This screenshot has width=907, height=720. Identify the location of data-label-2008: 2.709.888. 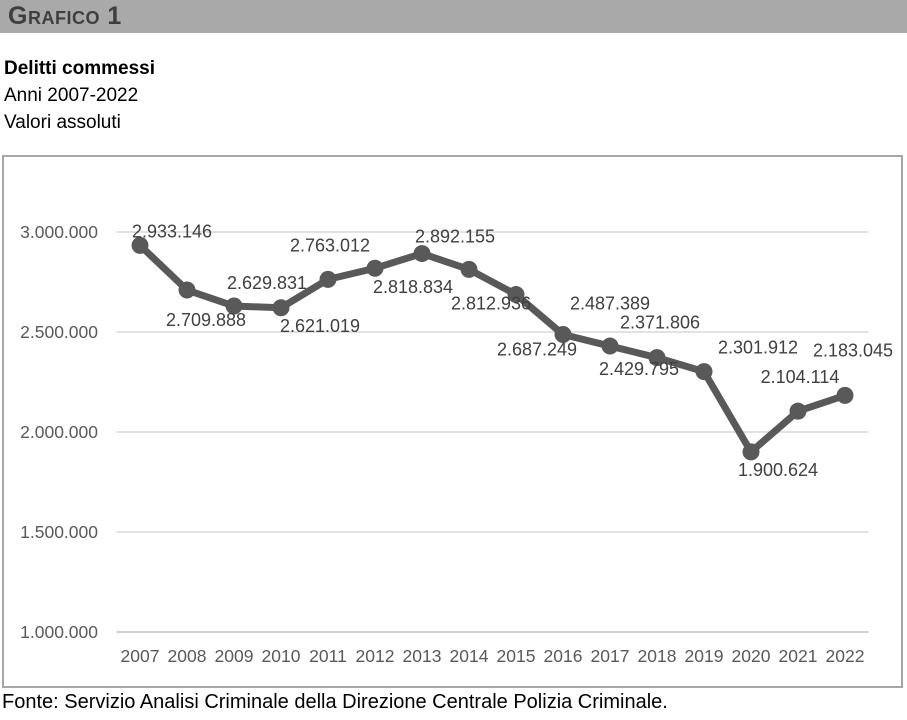
(206, 320).